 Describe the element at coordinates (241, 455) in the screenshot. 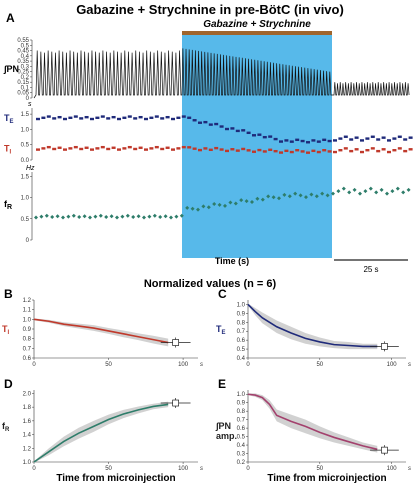

I see `y-tick-label: 0.3` at that location.